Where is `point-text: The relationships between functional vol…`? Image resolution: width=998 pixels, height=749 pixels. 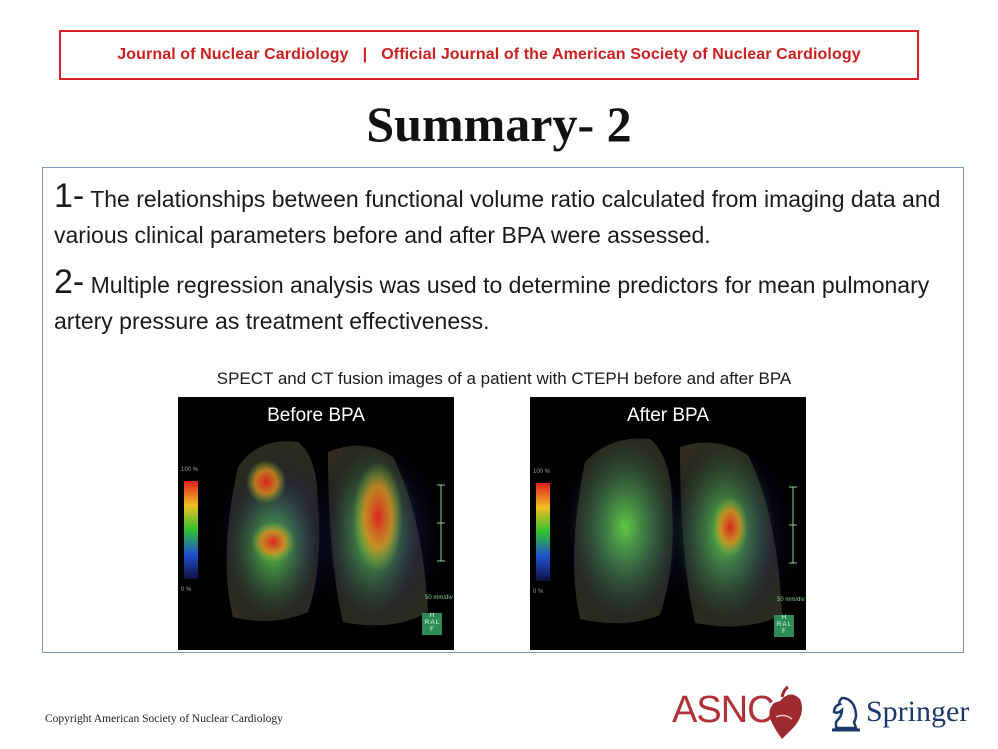
point-text: The relationships between functional vol… is located at coordinates (497, 217).